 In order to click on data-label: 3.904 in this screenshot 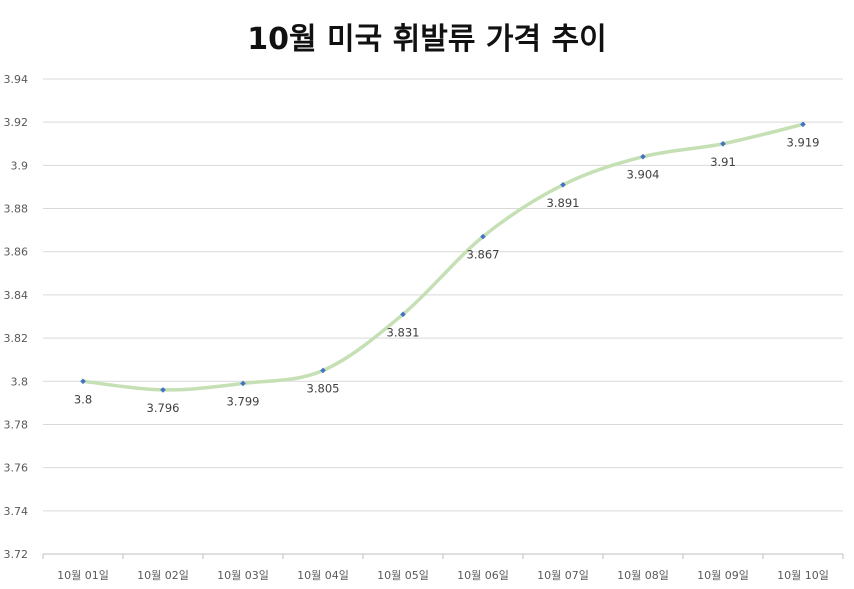, I will do `click(643, 175)`.